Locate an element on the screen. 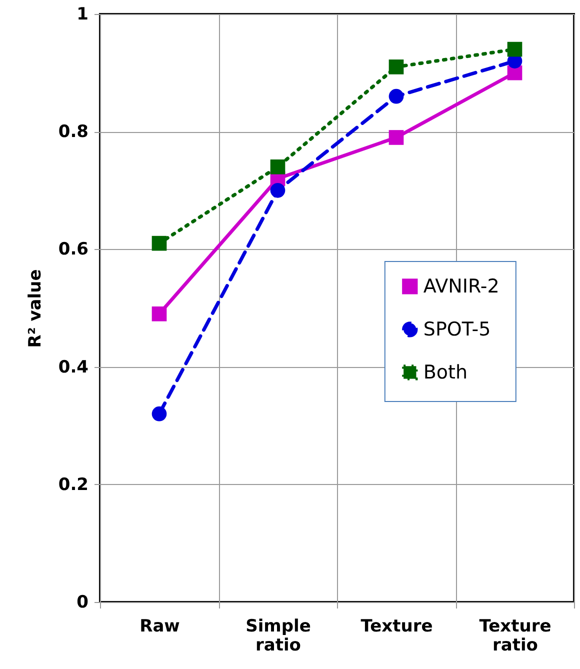 The height and width of the screenshot is (669, 580). y-tick-label: 0.6 is located at coordinates (73, 250).